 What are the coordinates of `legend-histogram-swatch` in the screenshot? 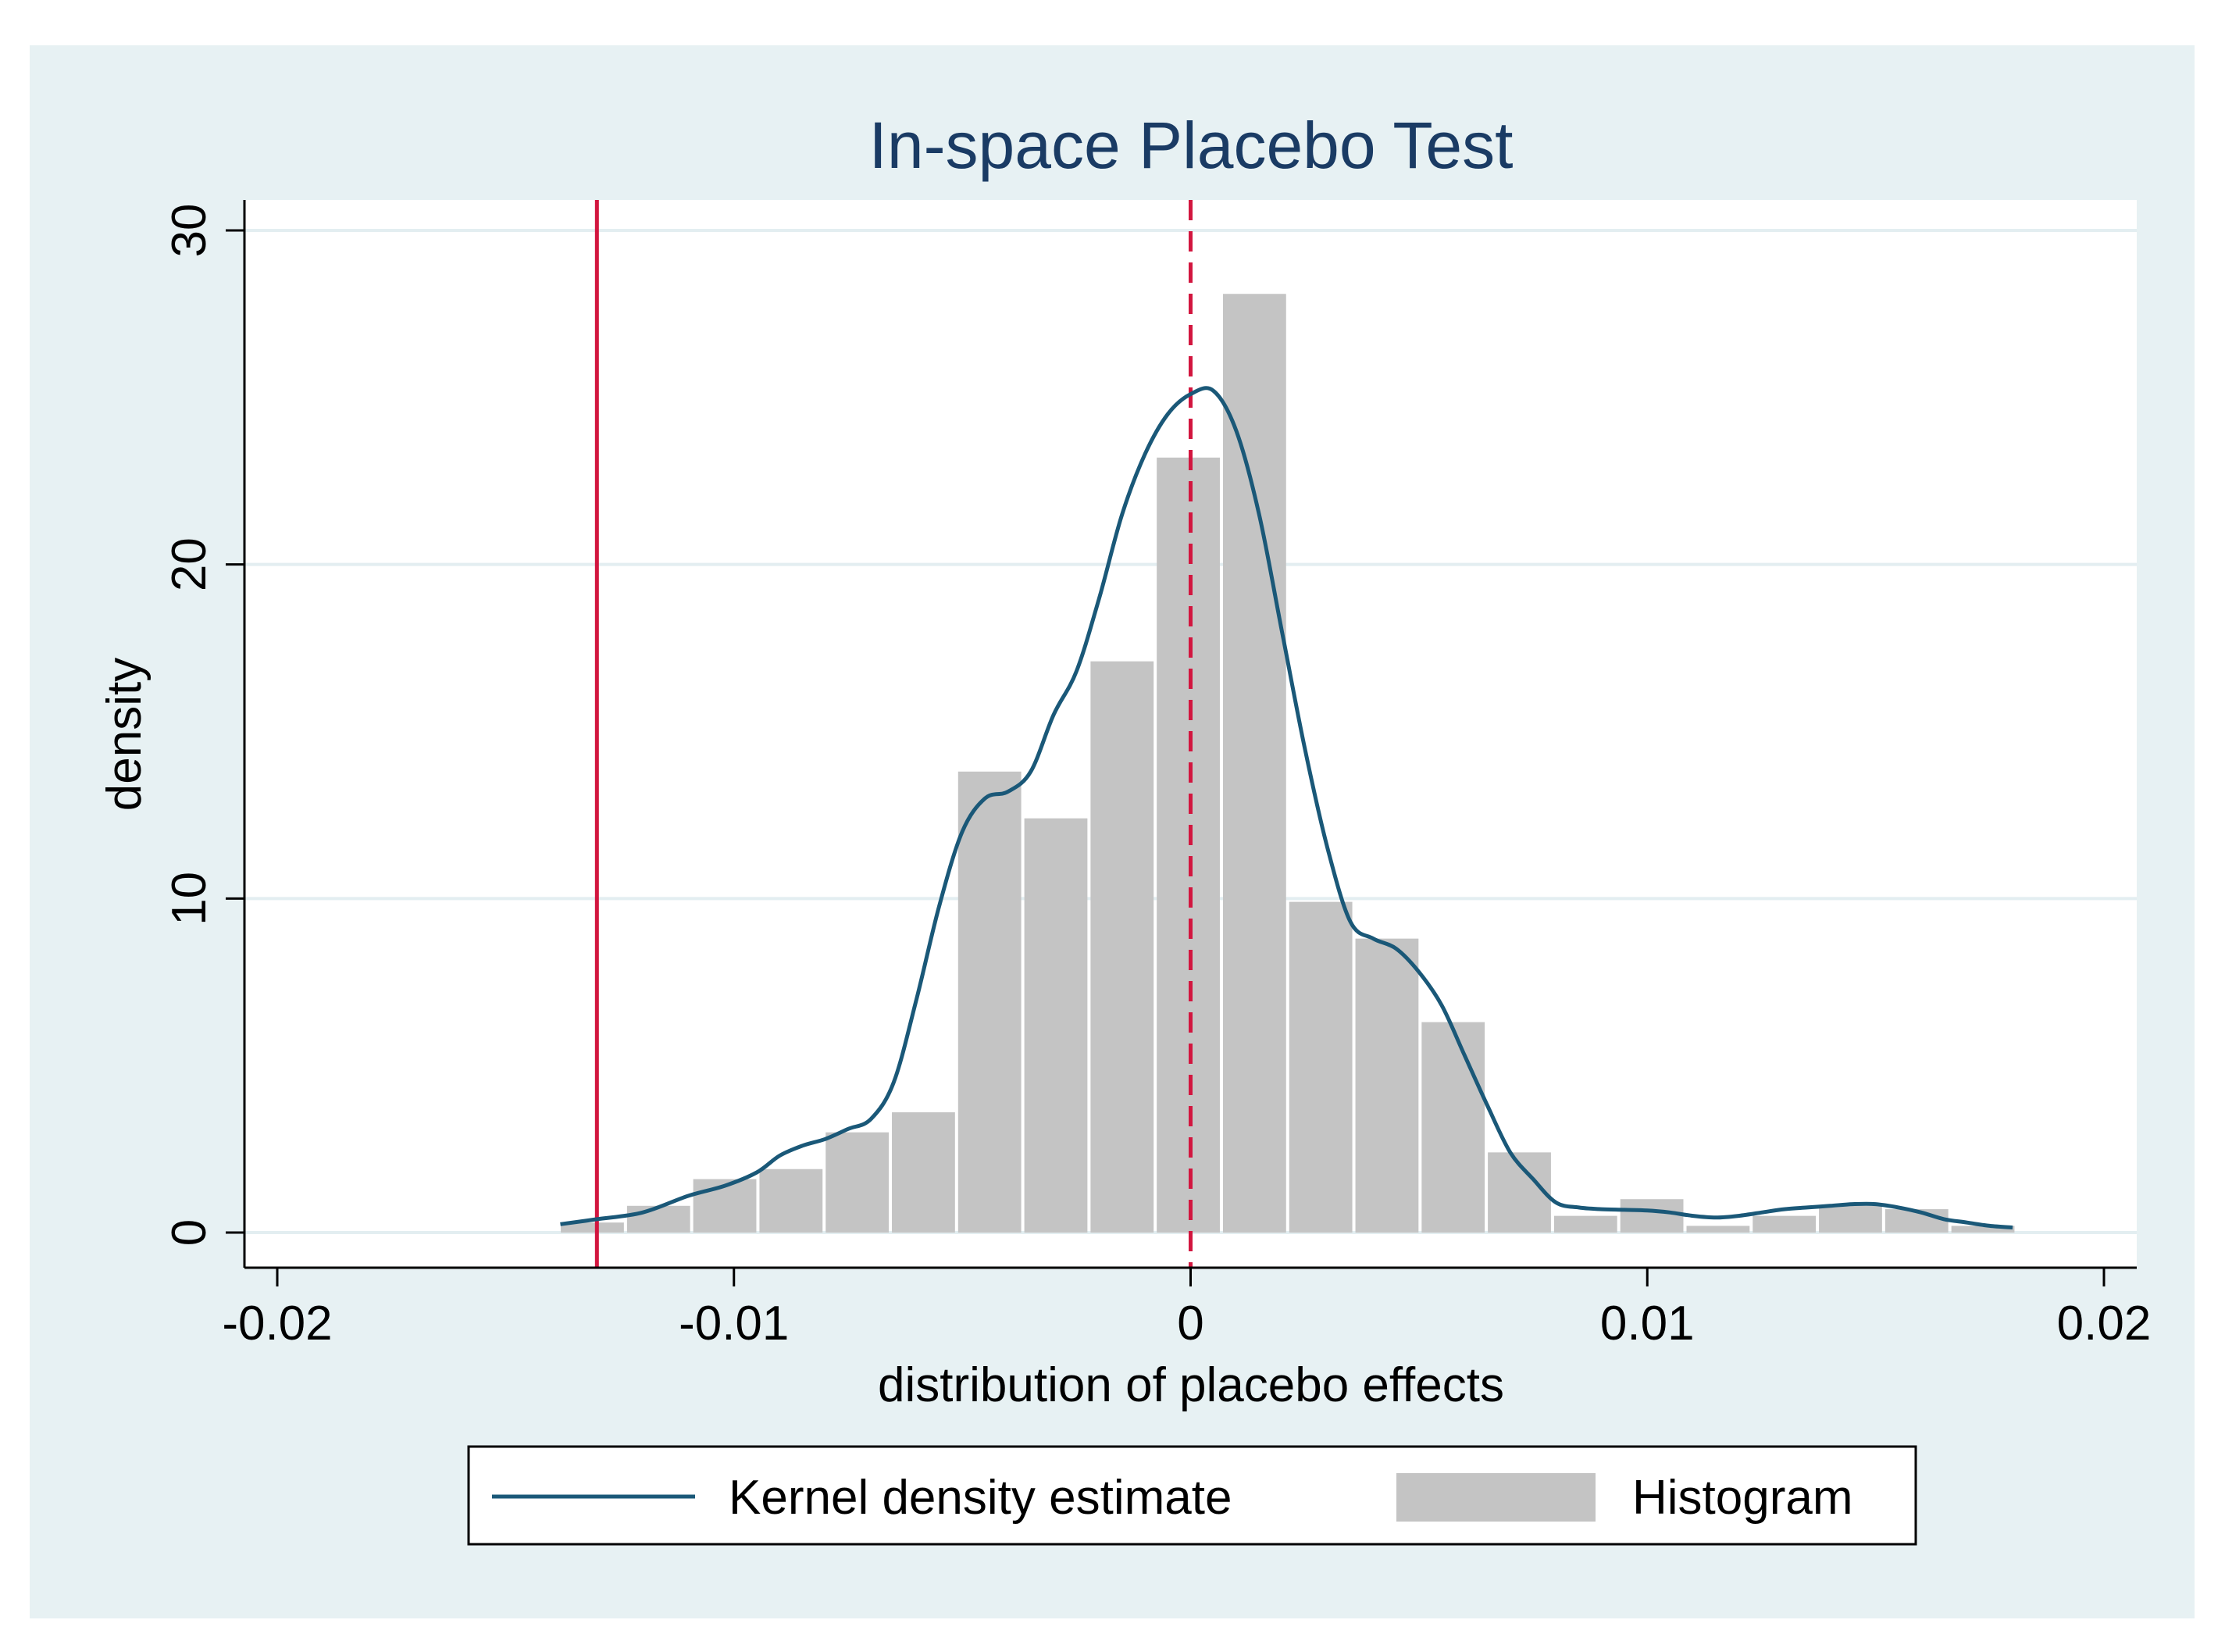 It's located at (1496, 1497).